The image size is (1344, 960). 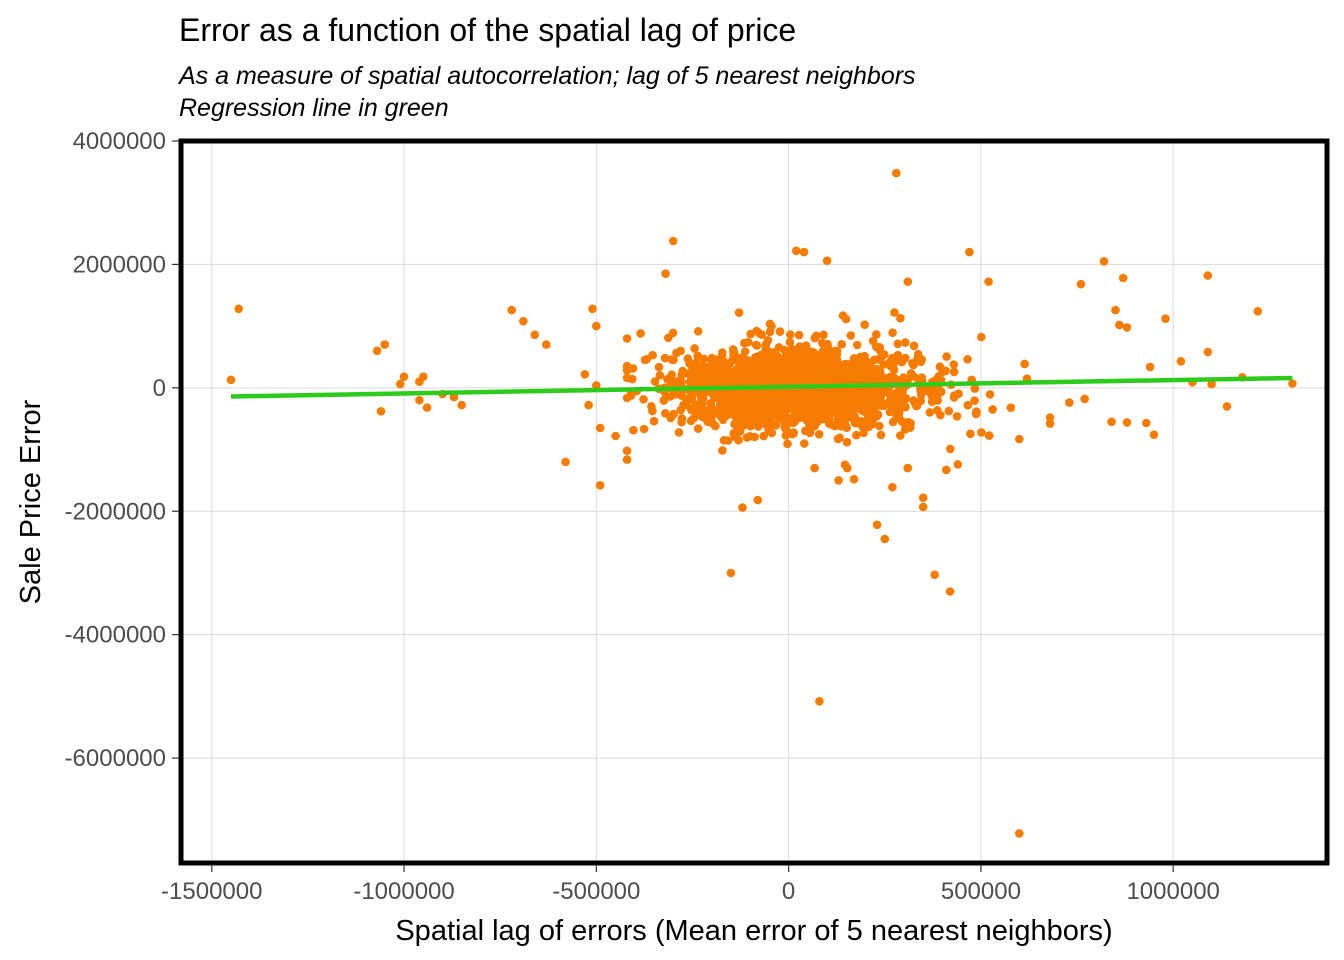 I want to click on x-tick-label: 1000000, so click(x=1172, y=891).